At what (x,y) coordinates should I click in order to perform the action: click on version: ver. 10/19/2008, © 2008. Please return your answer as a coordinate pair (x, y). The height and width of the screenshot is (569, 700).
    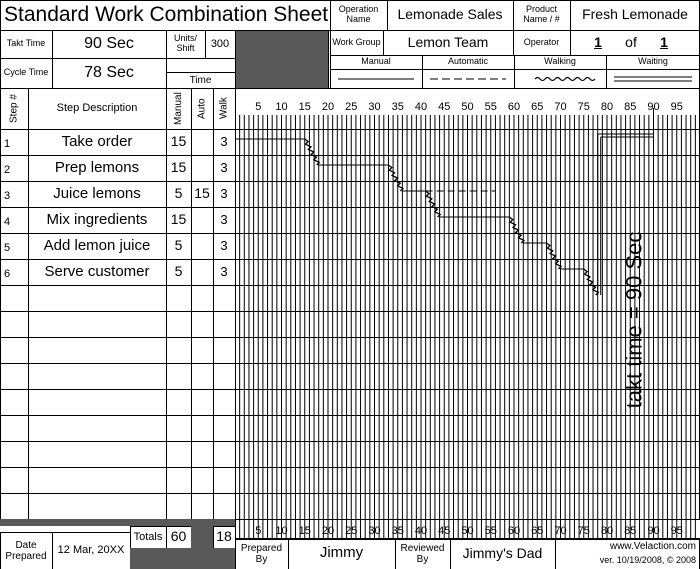
    Looking at the image, I should click on (647, 559).